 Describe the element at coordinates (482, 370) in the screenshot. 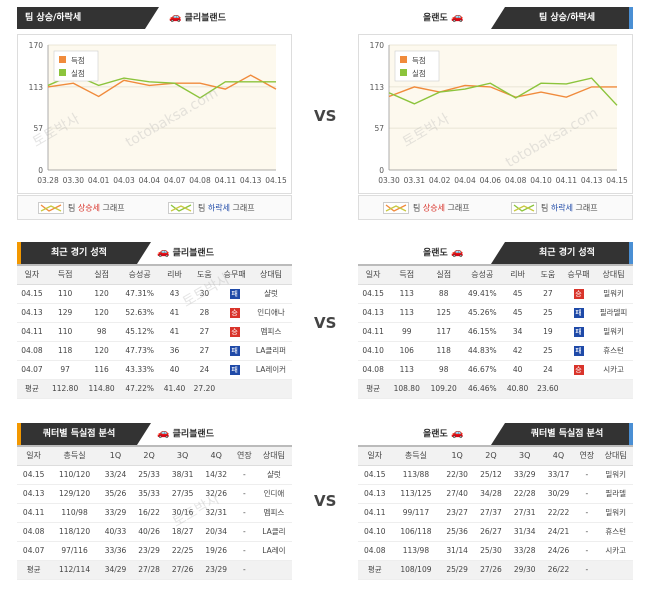

I see `cell-pct: 46.67%` at that location.